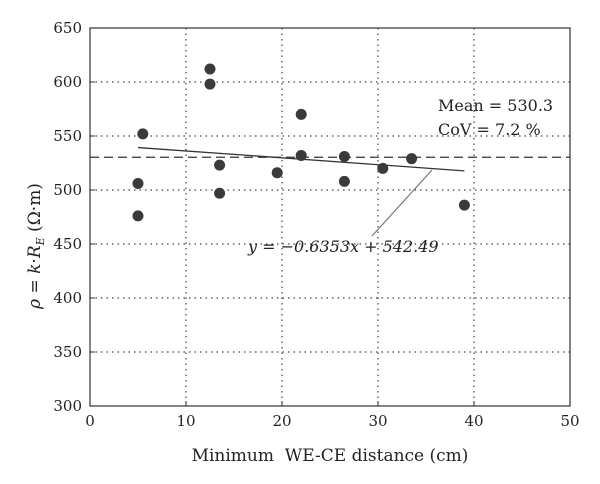 This screenshot has height=484, width=600. I want to click on mean-annotation: Mean = 530.3, so click(495, 105).